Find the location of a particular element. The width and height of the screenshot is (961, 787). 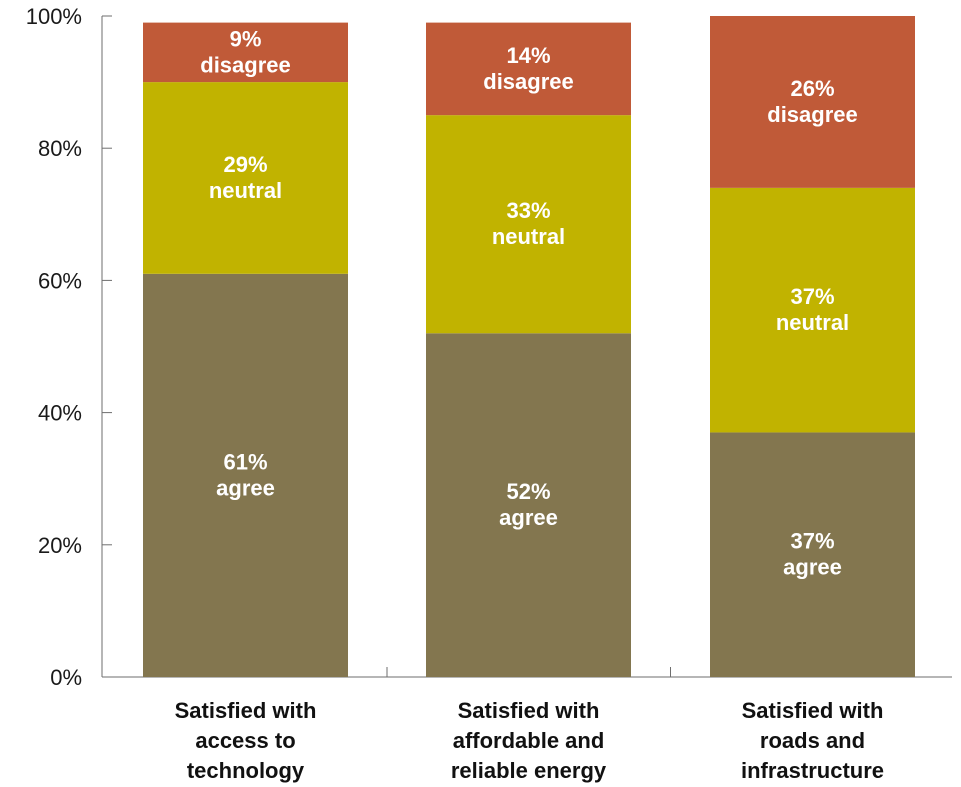

data-label-disagree: 9% disagree is located at coordinates (245, 51).